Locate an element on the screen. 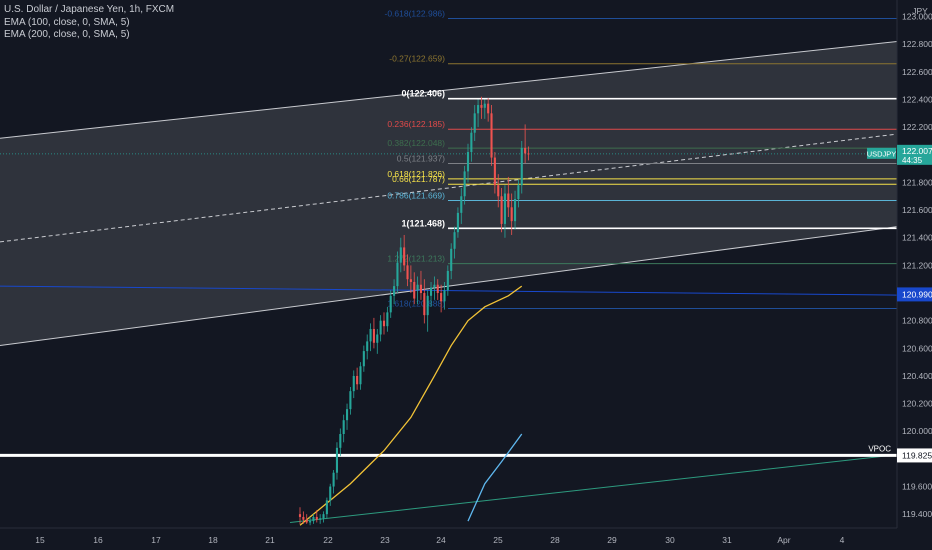  bar-countdown: 44:35 is located at coordinates (912, 160).